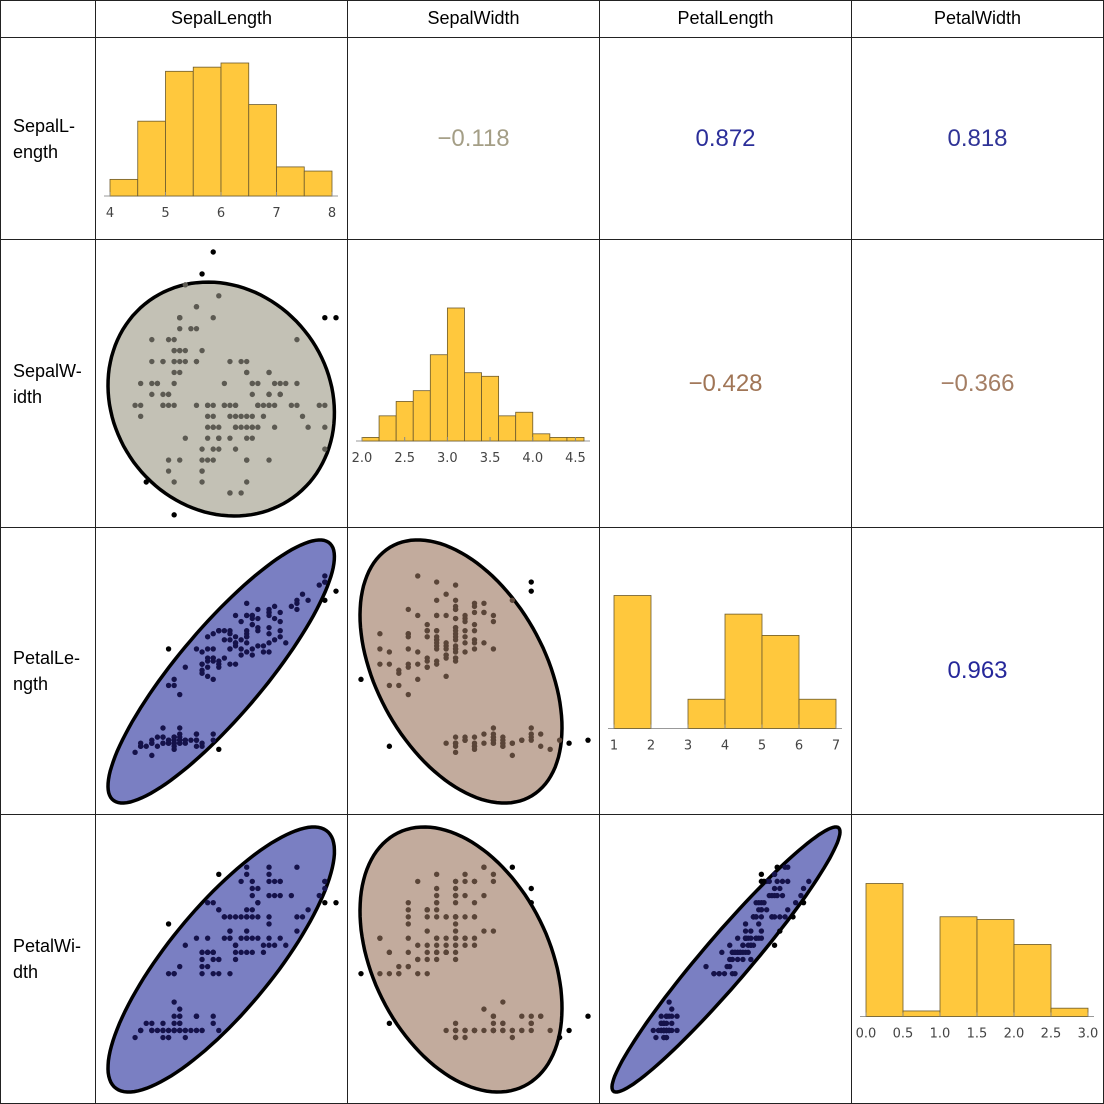 The image size is (1104, 1104). What do you see at coordinates (461, 959) in the screenshot?
I see `confidence-ellipse` at bounding box center [461, 959].